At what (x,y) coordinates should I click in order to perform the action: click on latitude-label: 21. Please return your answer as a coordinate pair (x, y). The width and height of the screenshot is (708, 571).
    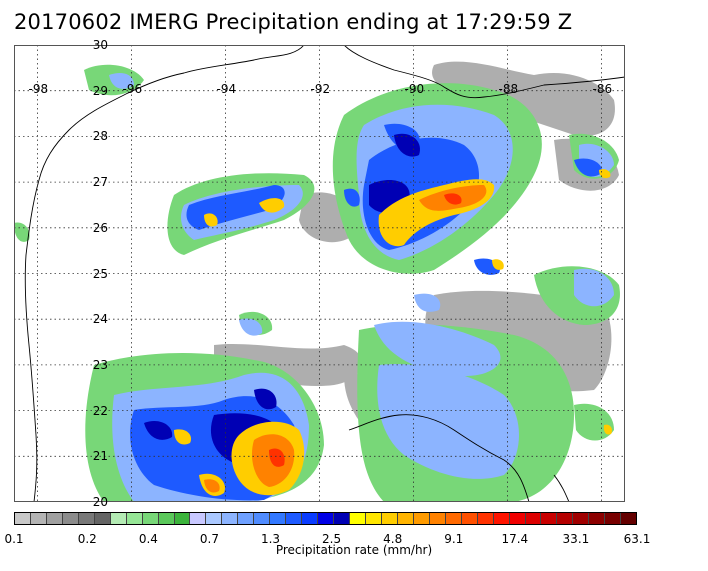
    Looking at the image, I should click on (100, 456).